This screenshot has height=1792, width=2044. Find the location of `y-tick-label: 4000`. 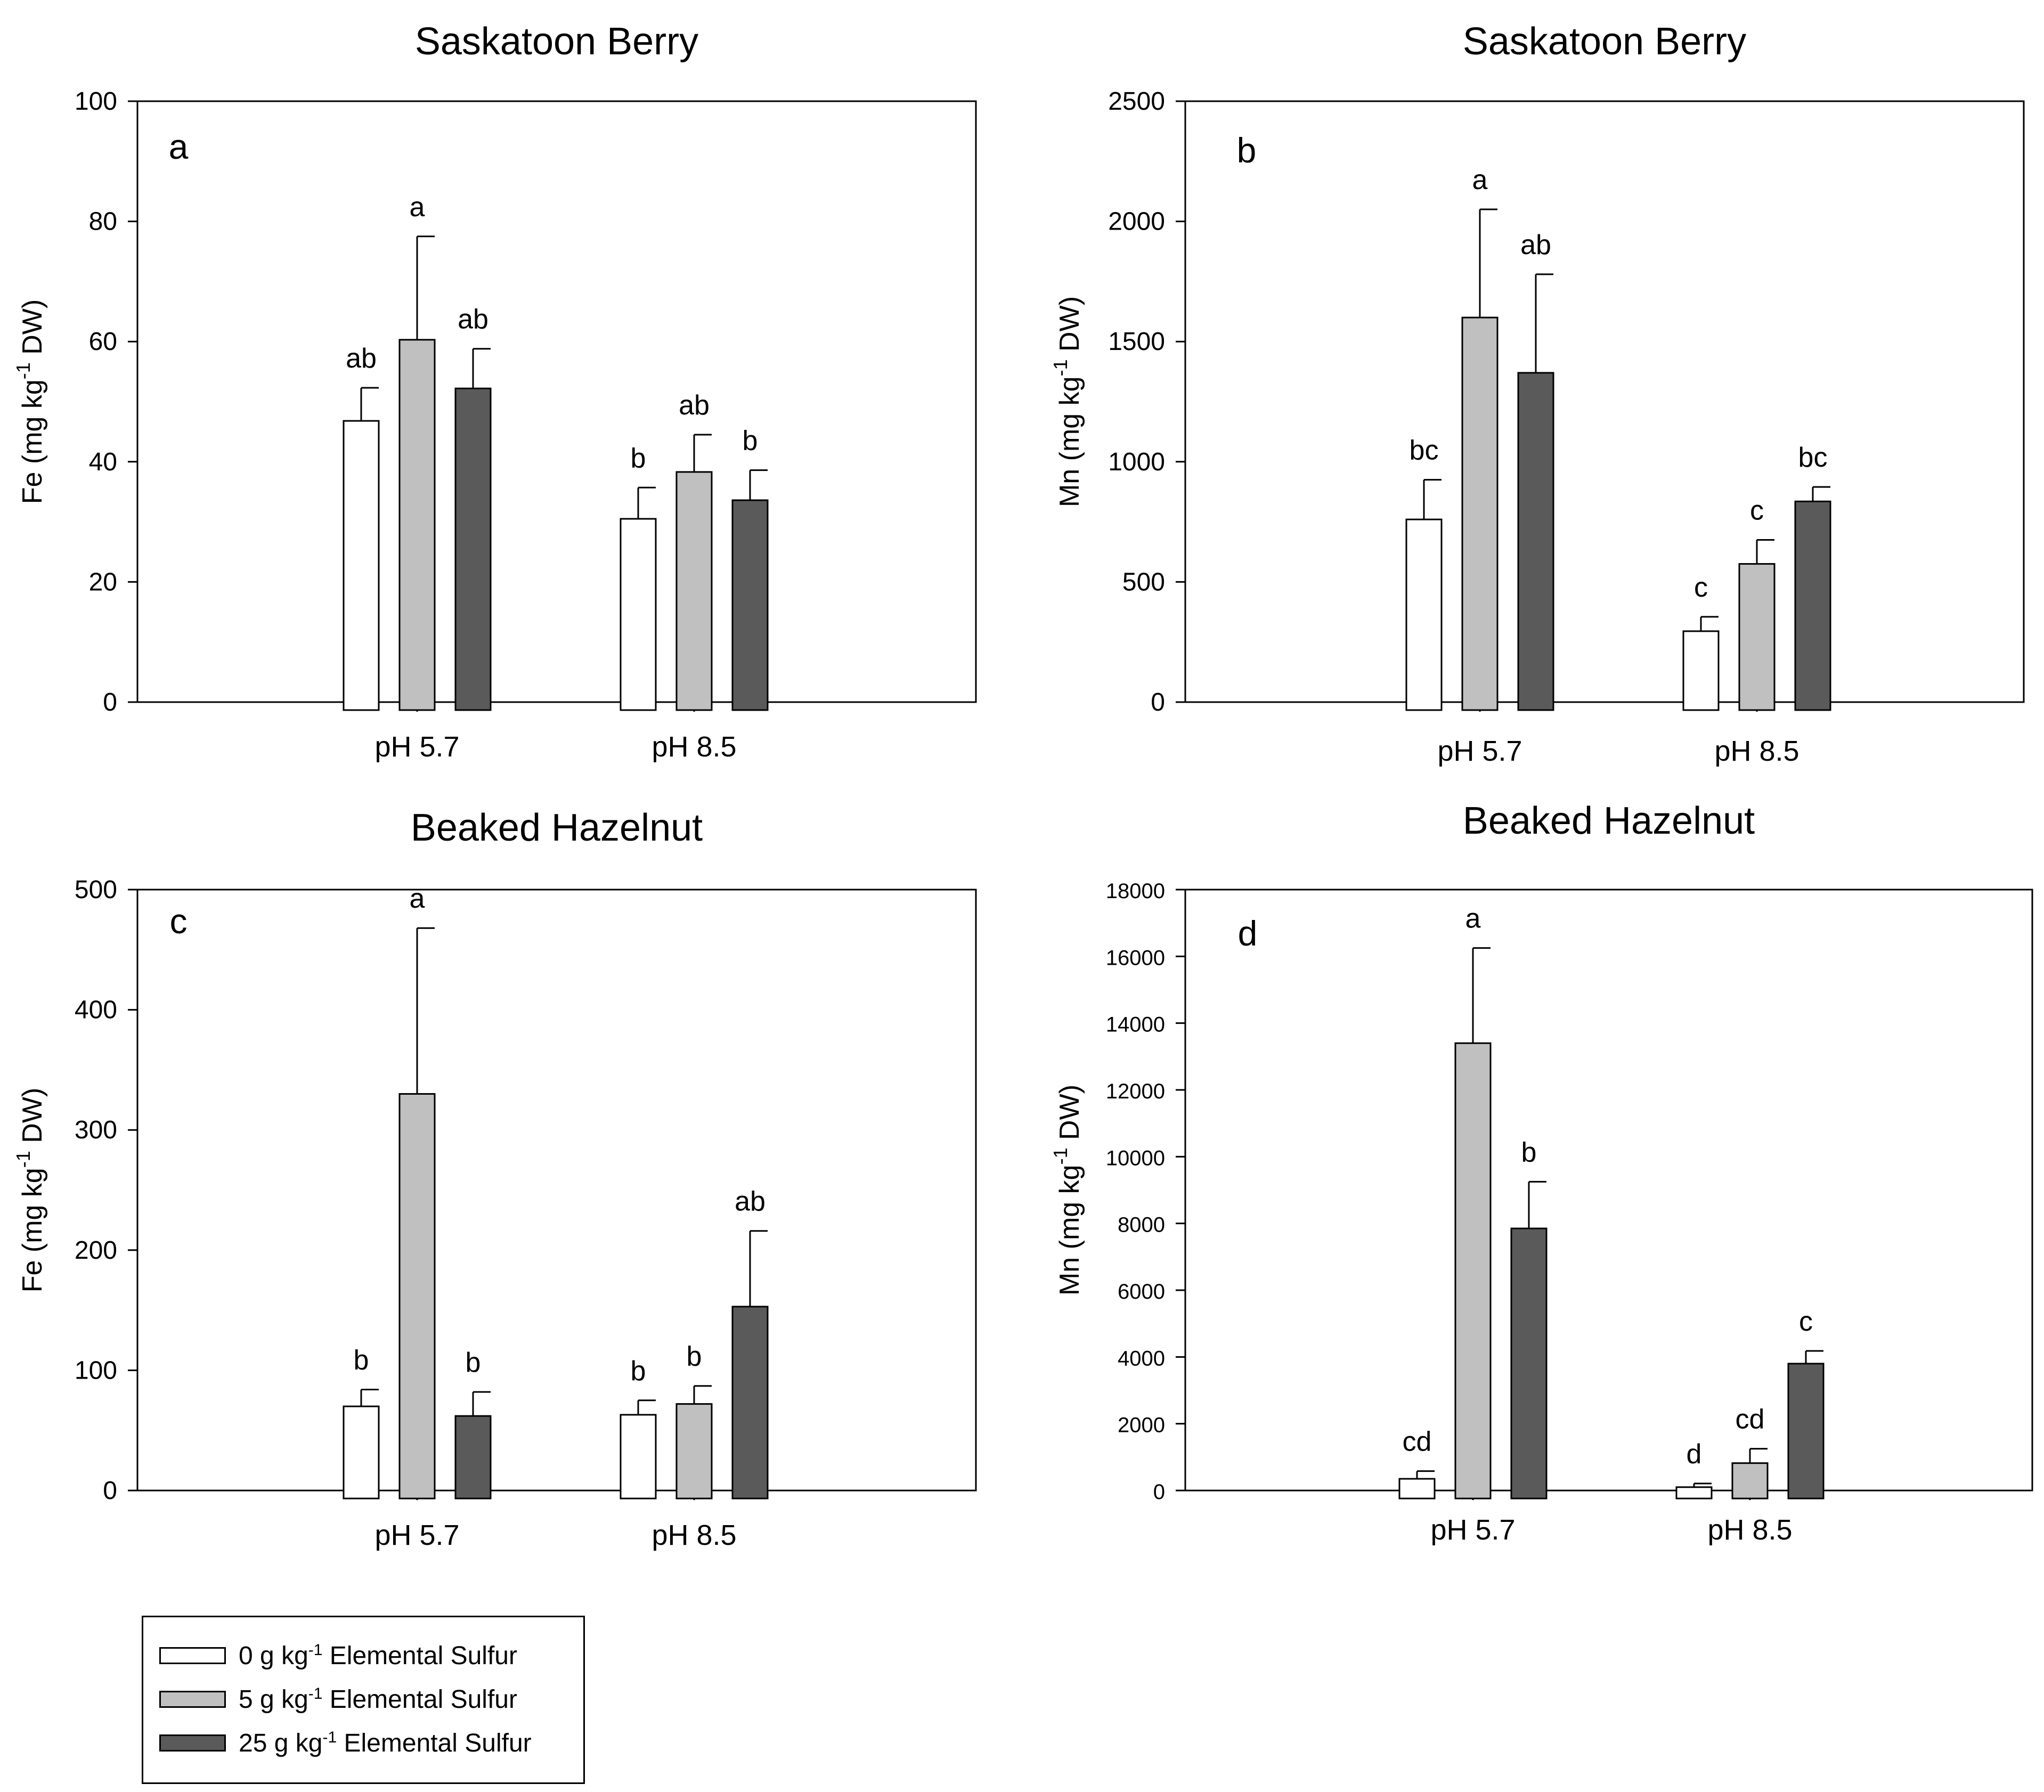

y-tick-label: 4000 is located at coordinates (1141, 1358).